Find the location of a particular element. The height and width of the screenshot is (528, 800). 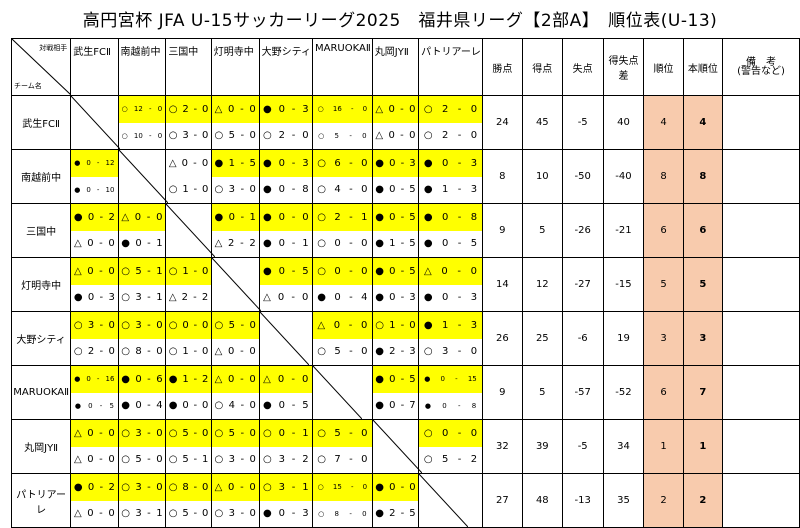

match-result-cell: ● 0-5 ● 1-5 is located at coordinates (395, 230).